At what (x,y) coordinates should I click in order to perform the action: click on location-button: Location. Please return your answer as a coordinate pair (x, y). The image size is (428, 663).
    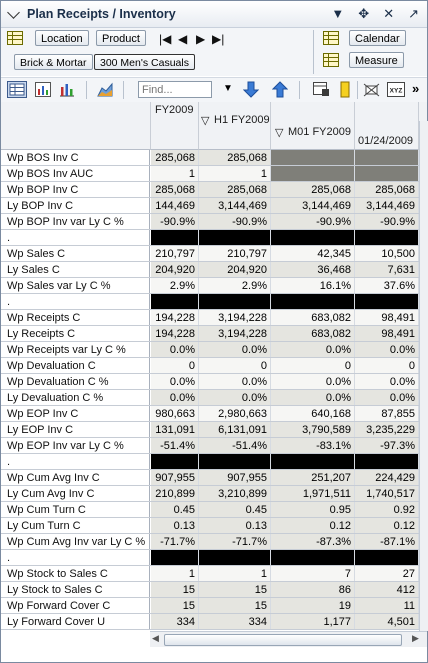
    Looking at the image, I should click on (62, 38).